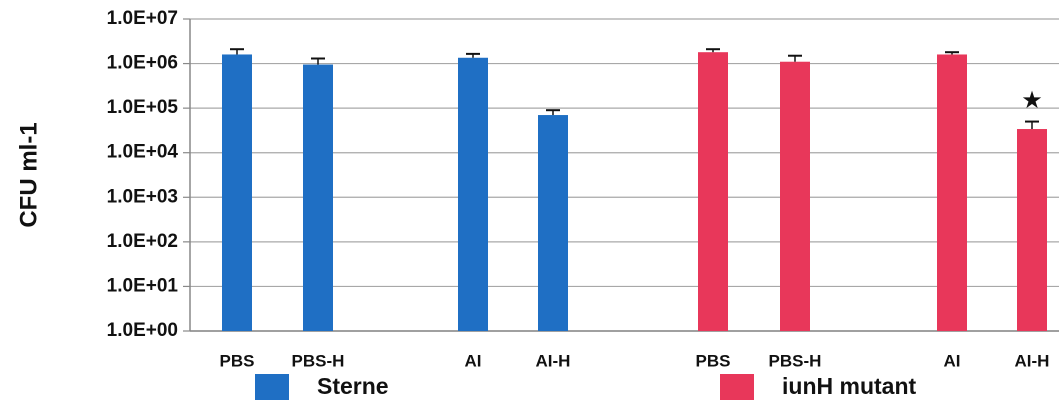  What do you see at coordinates (1032, 100) in the screenshot?
I see `annotation: ★` at bounding box center [1032, 100].